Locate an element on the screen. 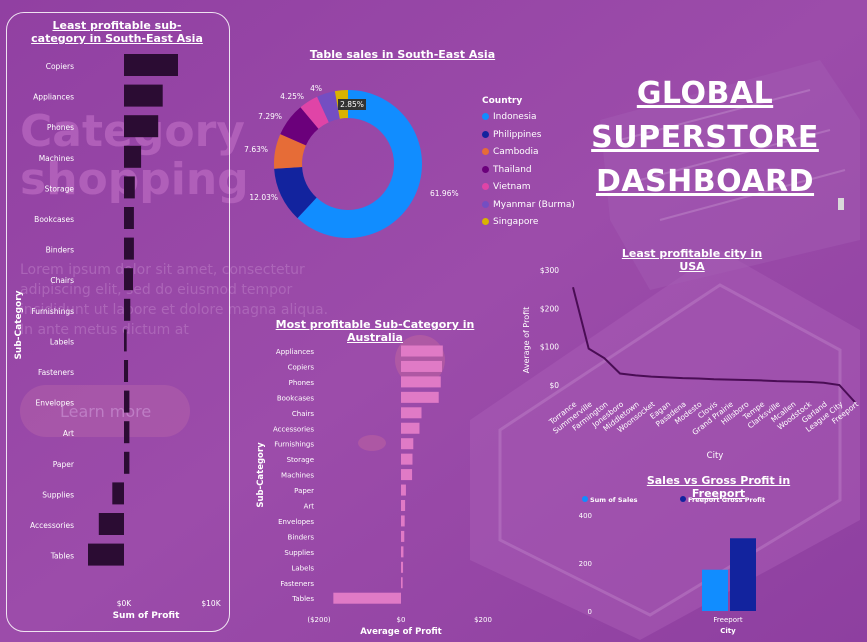 Image resolution: width=867 pixels, height=642 pixels. data-label: 7.29% is located at coordinates (270, 116).